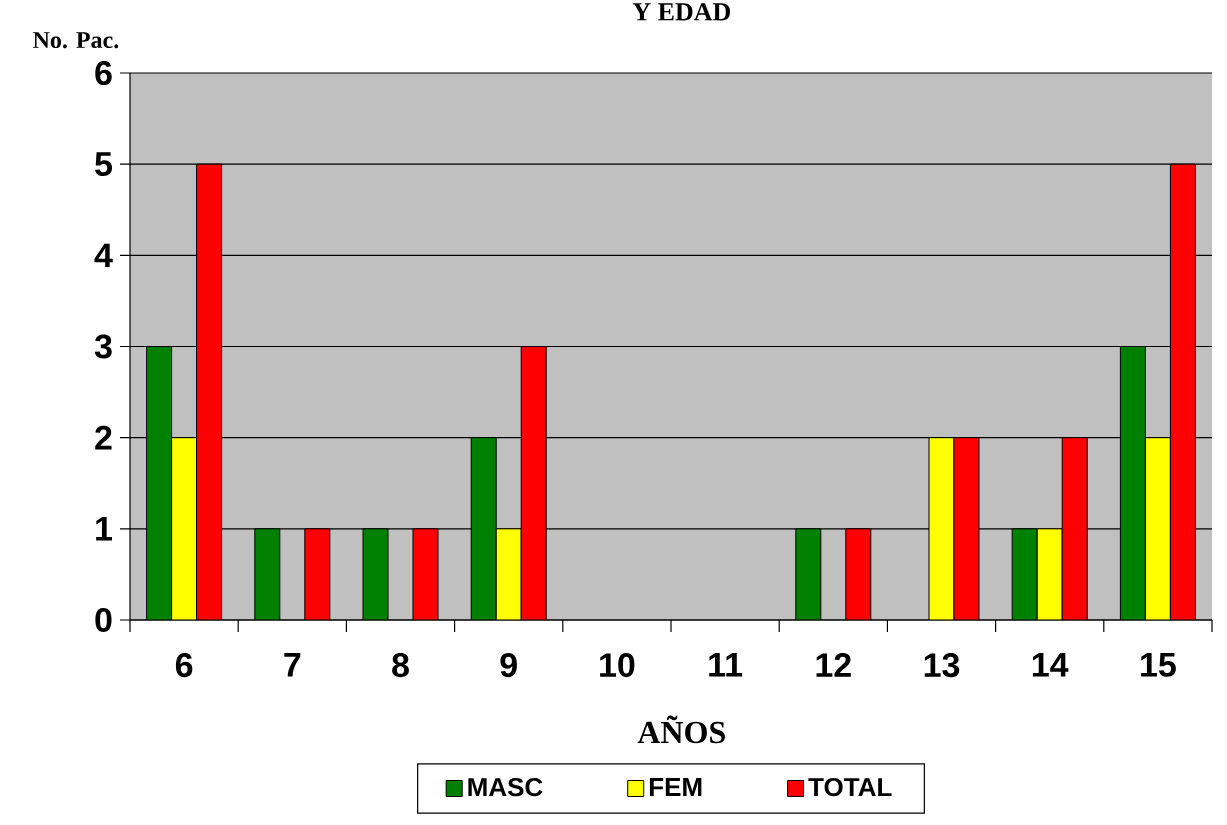 The image size is (1227, 825). I want to click on x-tick-label: 14, so click(1050, 665).